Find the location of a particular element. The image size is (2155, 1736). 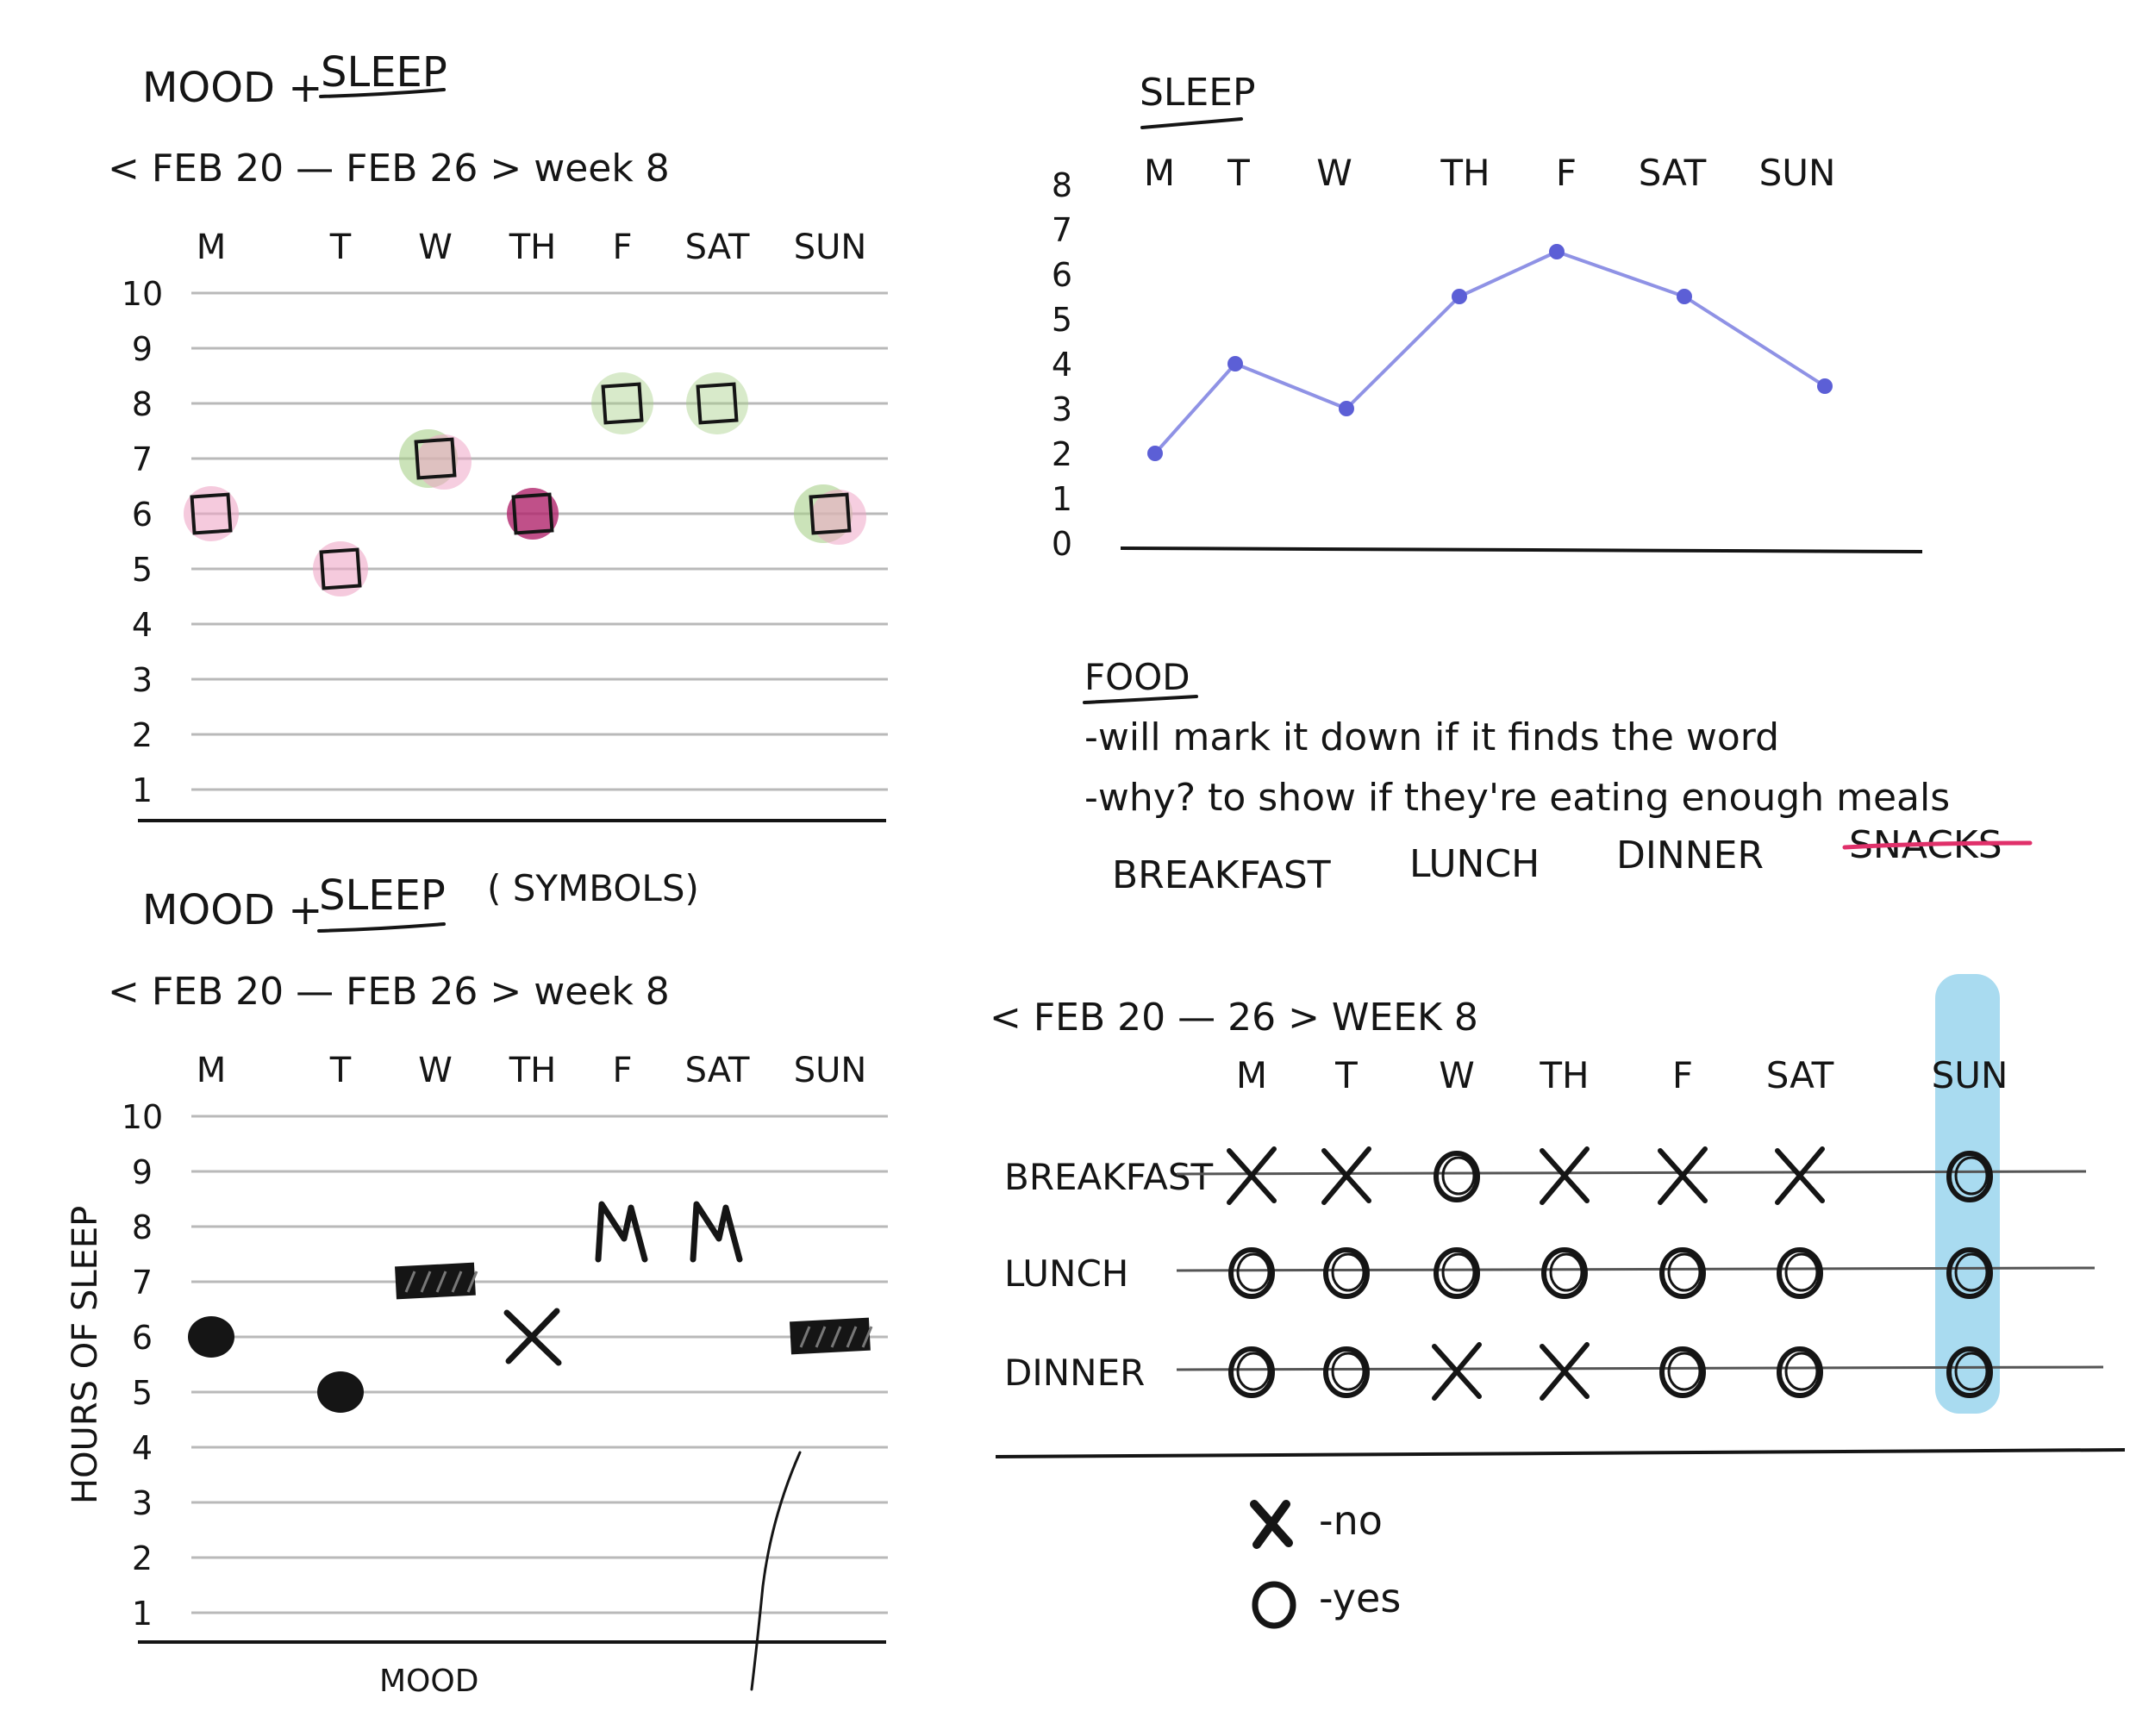

panel2-ytick-8: 8 is located at coordinates (142, 1227).